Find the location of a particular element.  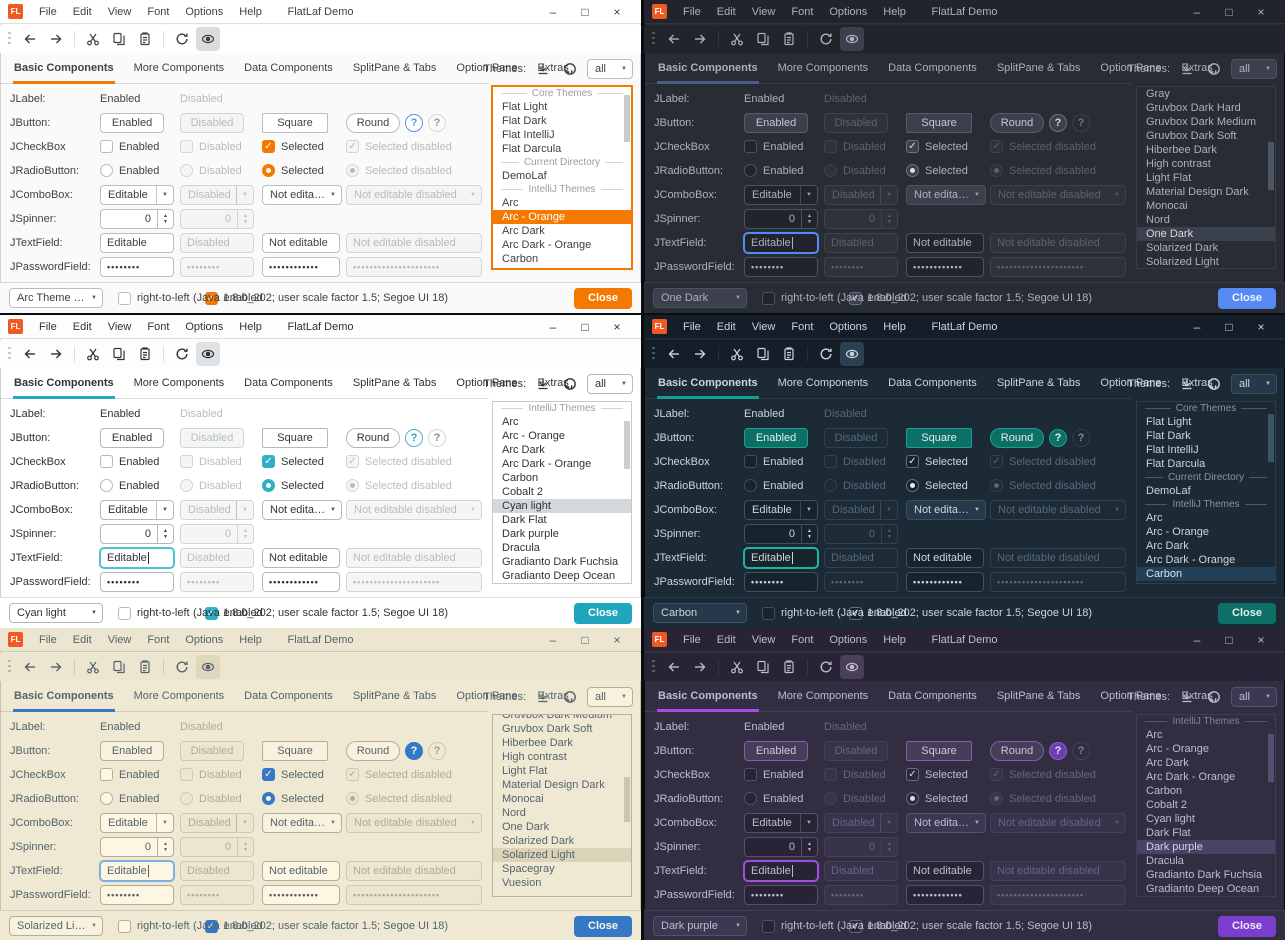

theme-list-item: Spacegray is located at coordinates (528, 869).